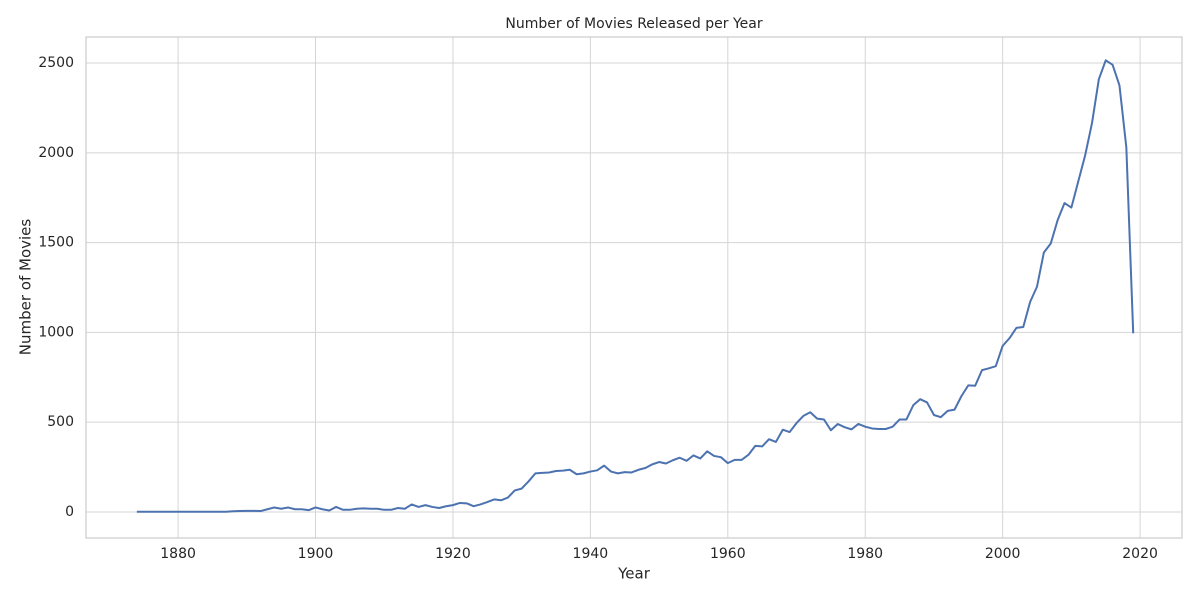 This screenshot has height=604, width=1200. I want to click on y-tick-label: 1500, so click(56, 243).